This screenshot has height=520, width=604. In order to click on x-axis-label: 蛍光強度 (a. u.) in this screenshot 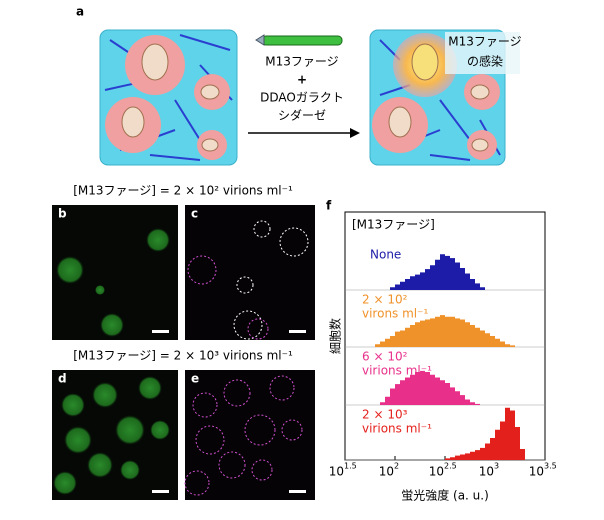, I will do `click(445, 495)`.